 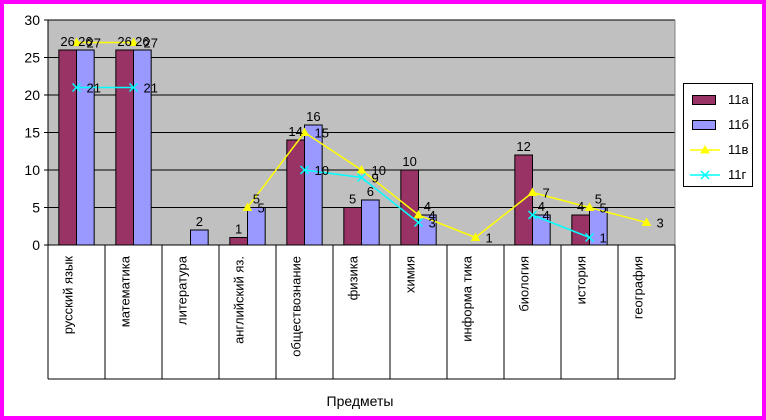 I want to click on x-category-label: физика, so click(x=353, y=277).